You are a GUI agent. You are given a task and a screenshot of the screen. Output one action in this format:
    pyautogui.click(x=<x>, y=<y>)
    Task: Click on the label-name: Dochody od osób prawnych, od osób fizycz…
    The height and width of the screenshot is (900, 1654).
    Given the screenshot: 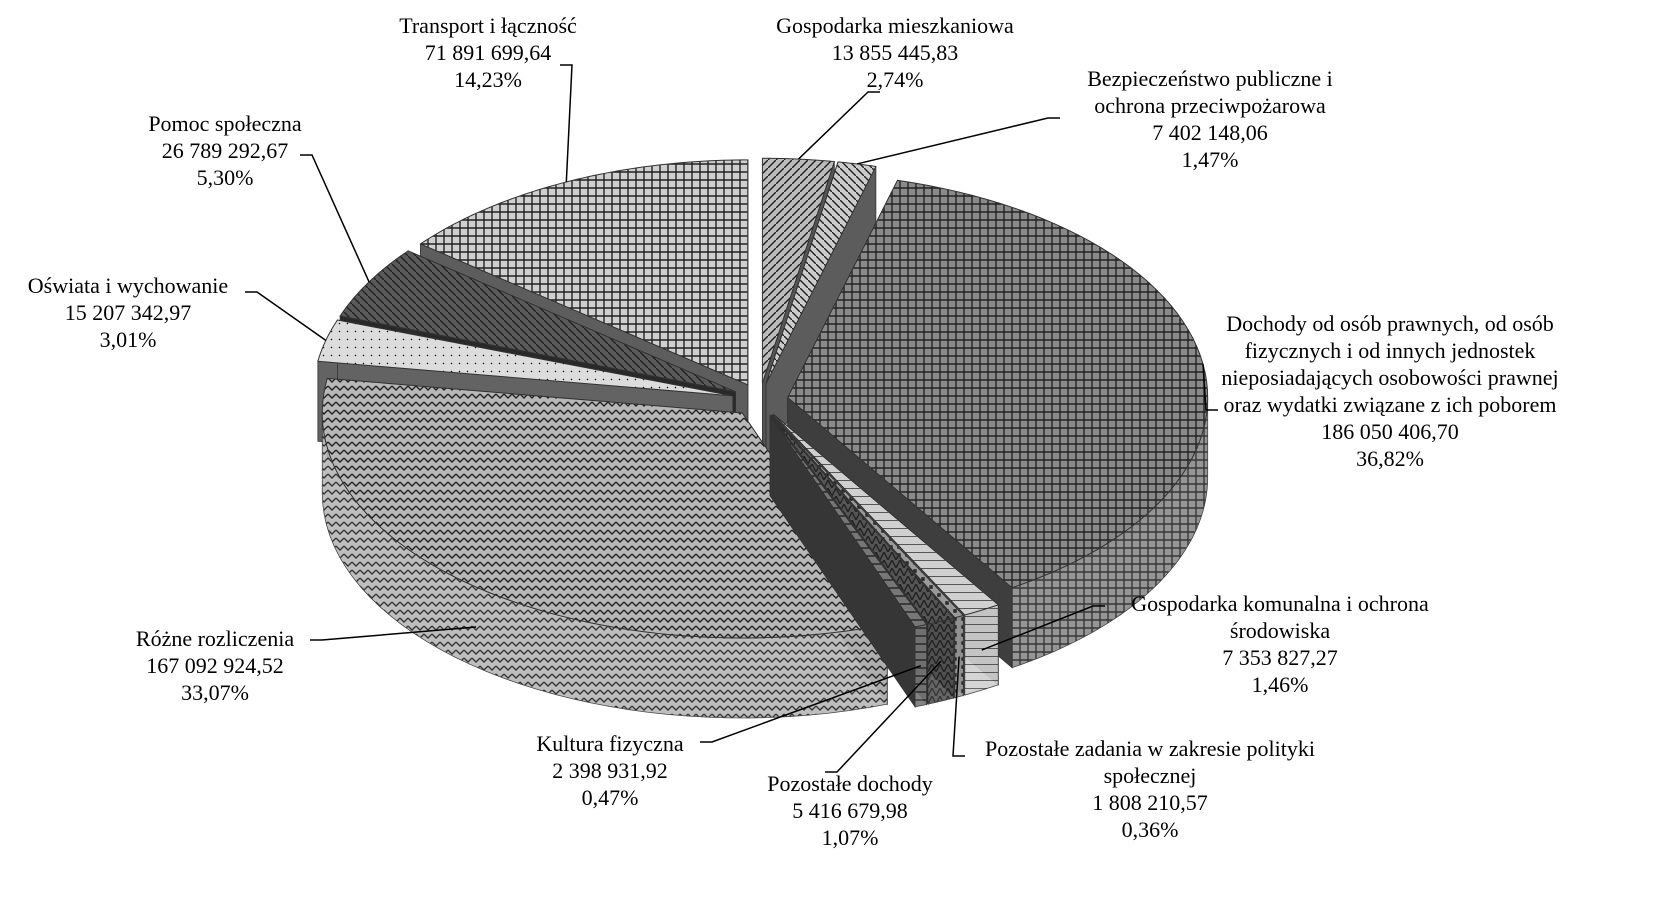 What is the action you would take?
    pyautogui.click(x=1390, y=364)
    